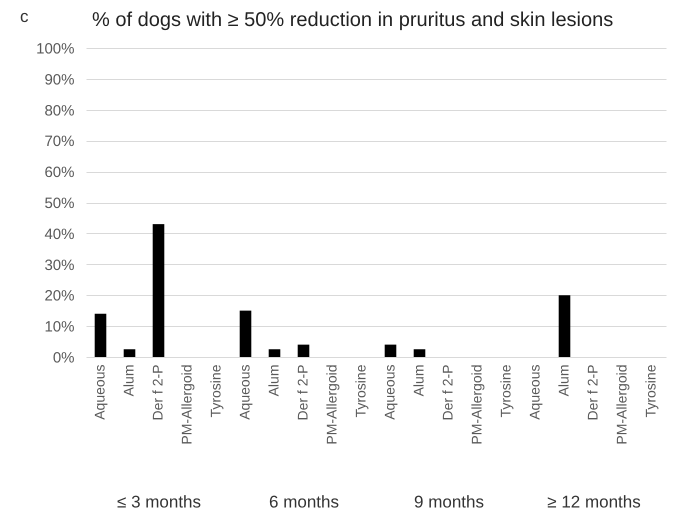 The height and width of the screenshot is (520, 674). I want to click on y-tick-label: 10%, so click(59, 327).